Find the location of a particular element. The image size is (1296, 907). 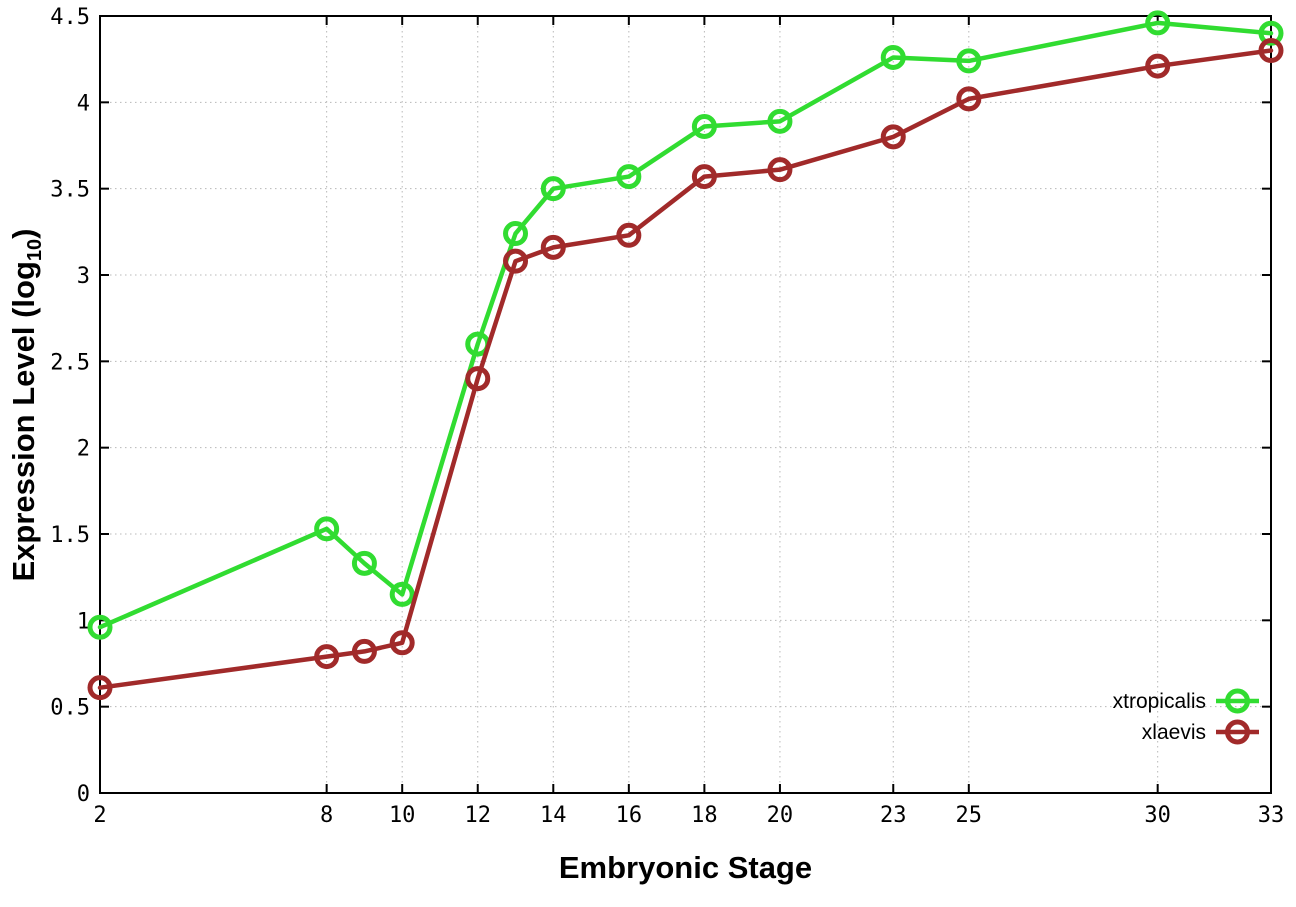

y-tick-label: 0.5 is located at coordinates (70, 708).